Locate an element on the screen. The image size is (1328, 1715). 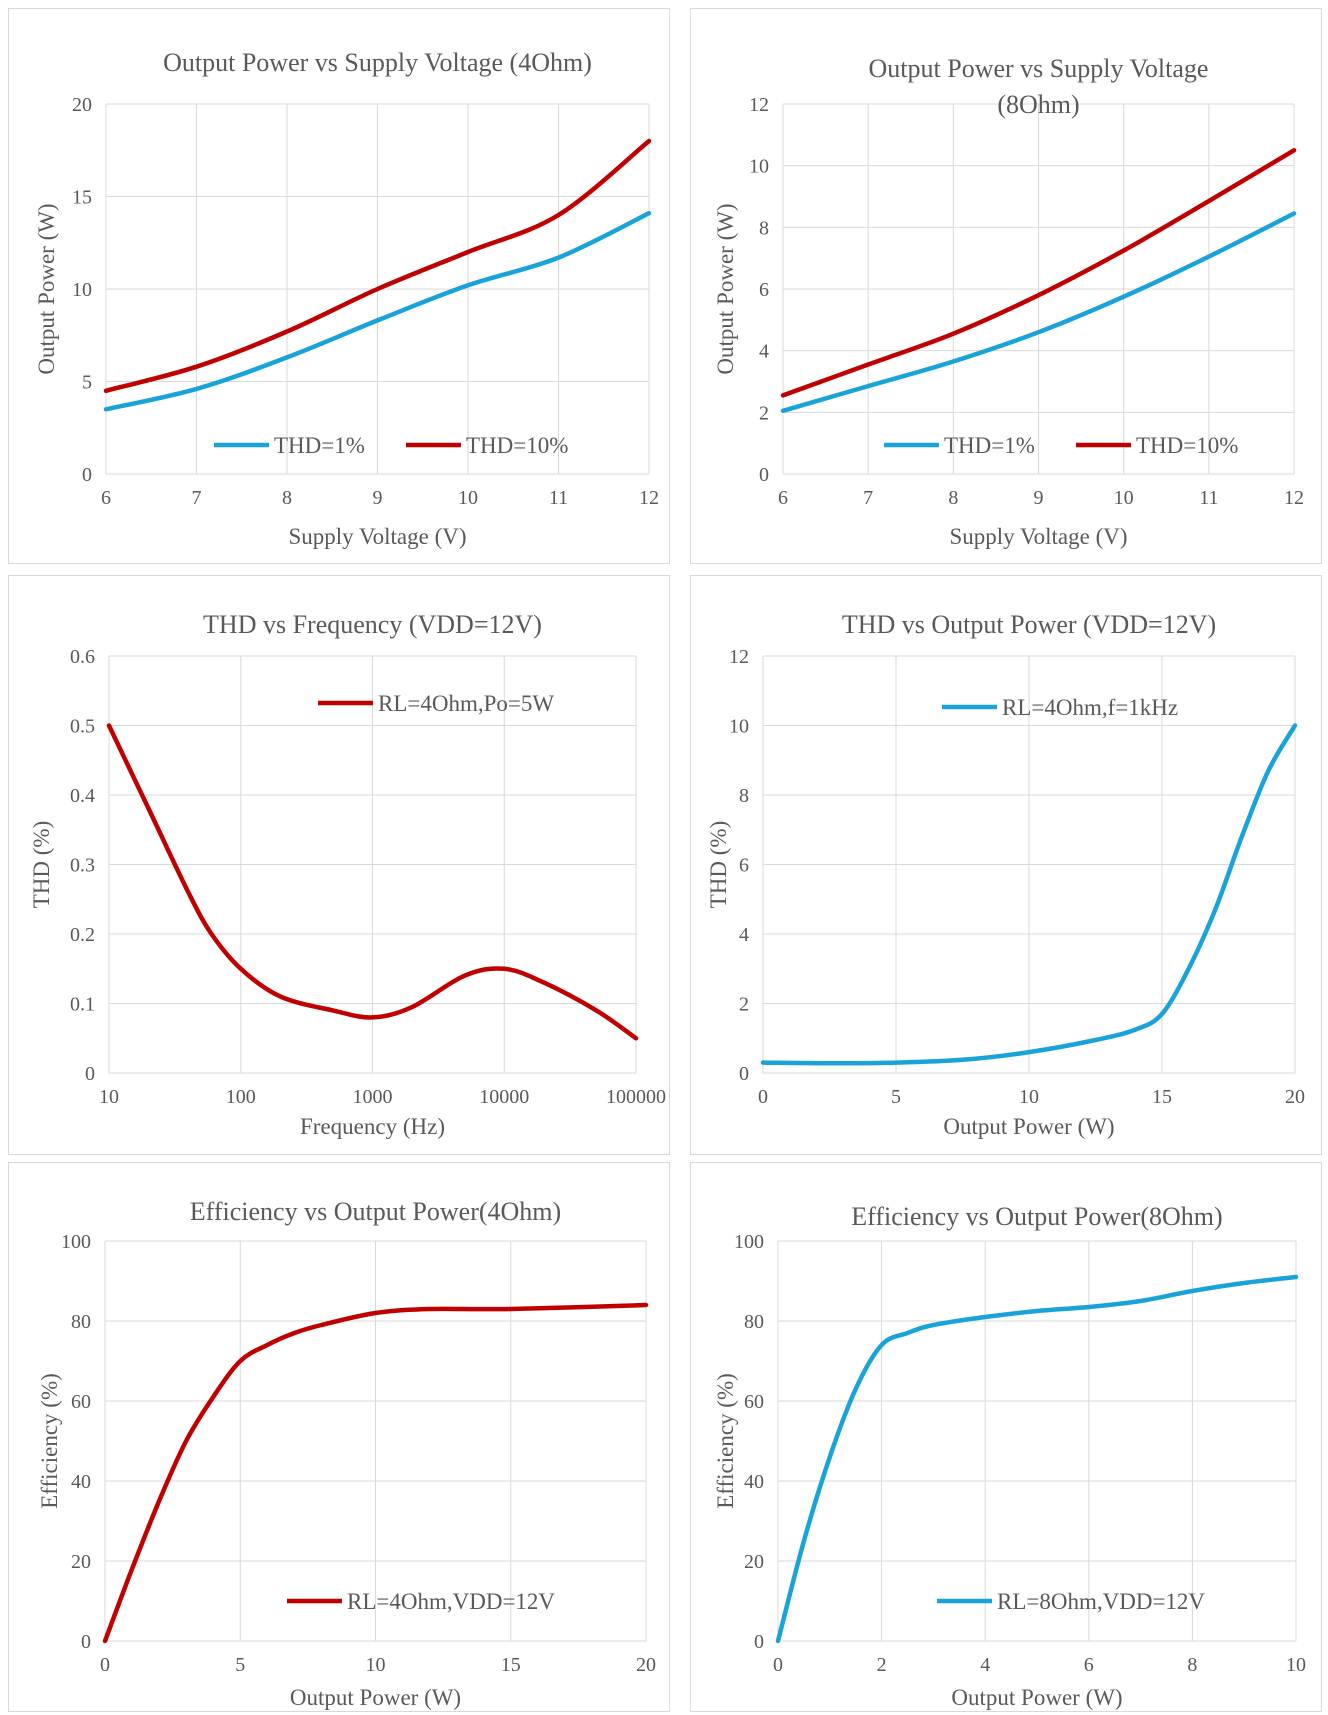
chart-title: Efficiency vs Output Power(4Ohm) is located at coordinates (375, 1211).